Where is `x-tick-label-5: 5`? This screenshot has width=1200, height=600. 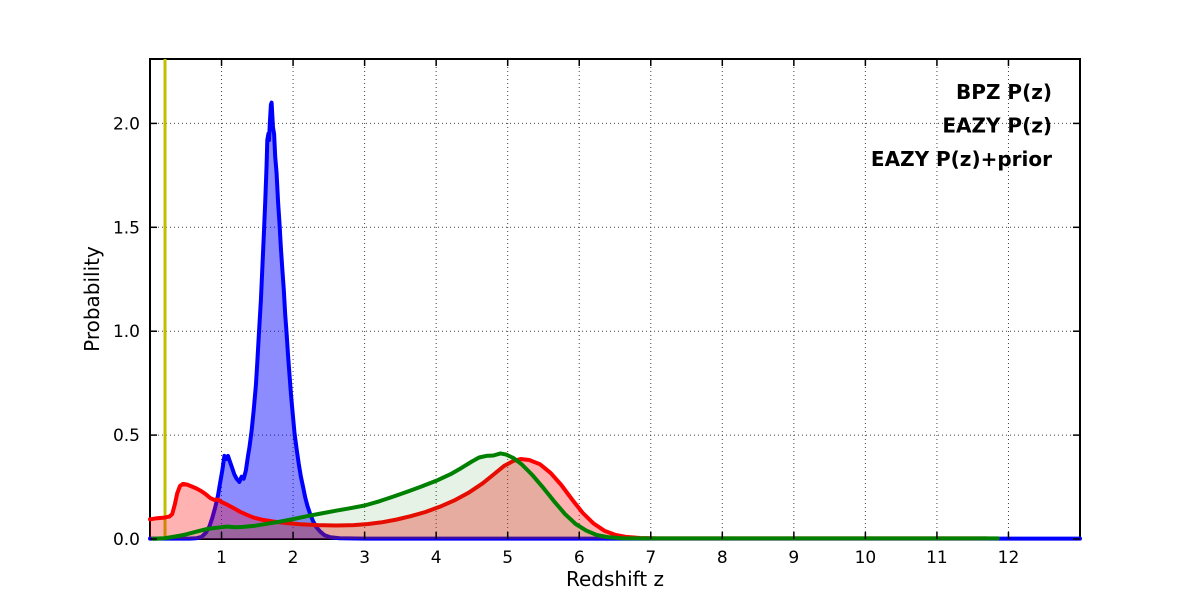
x-tick-label-5: 5 is located at coordinates (507, 558).